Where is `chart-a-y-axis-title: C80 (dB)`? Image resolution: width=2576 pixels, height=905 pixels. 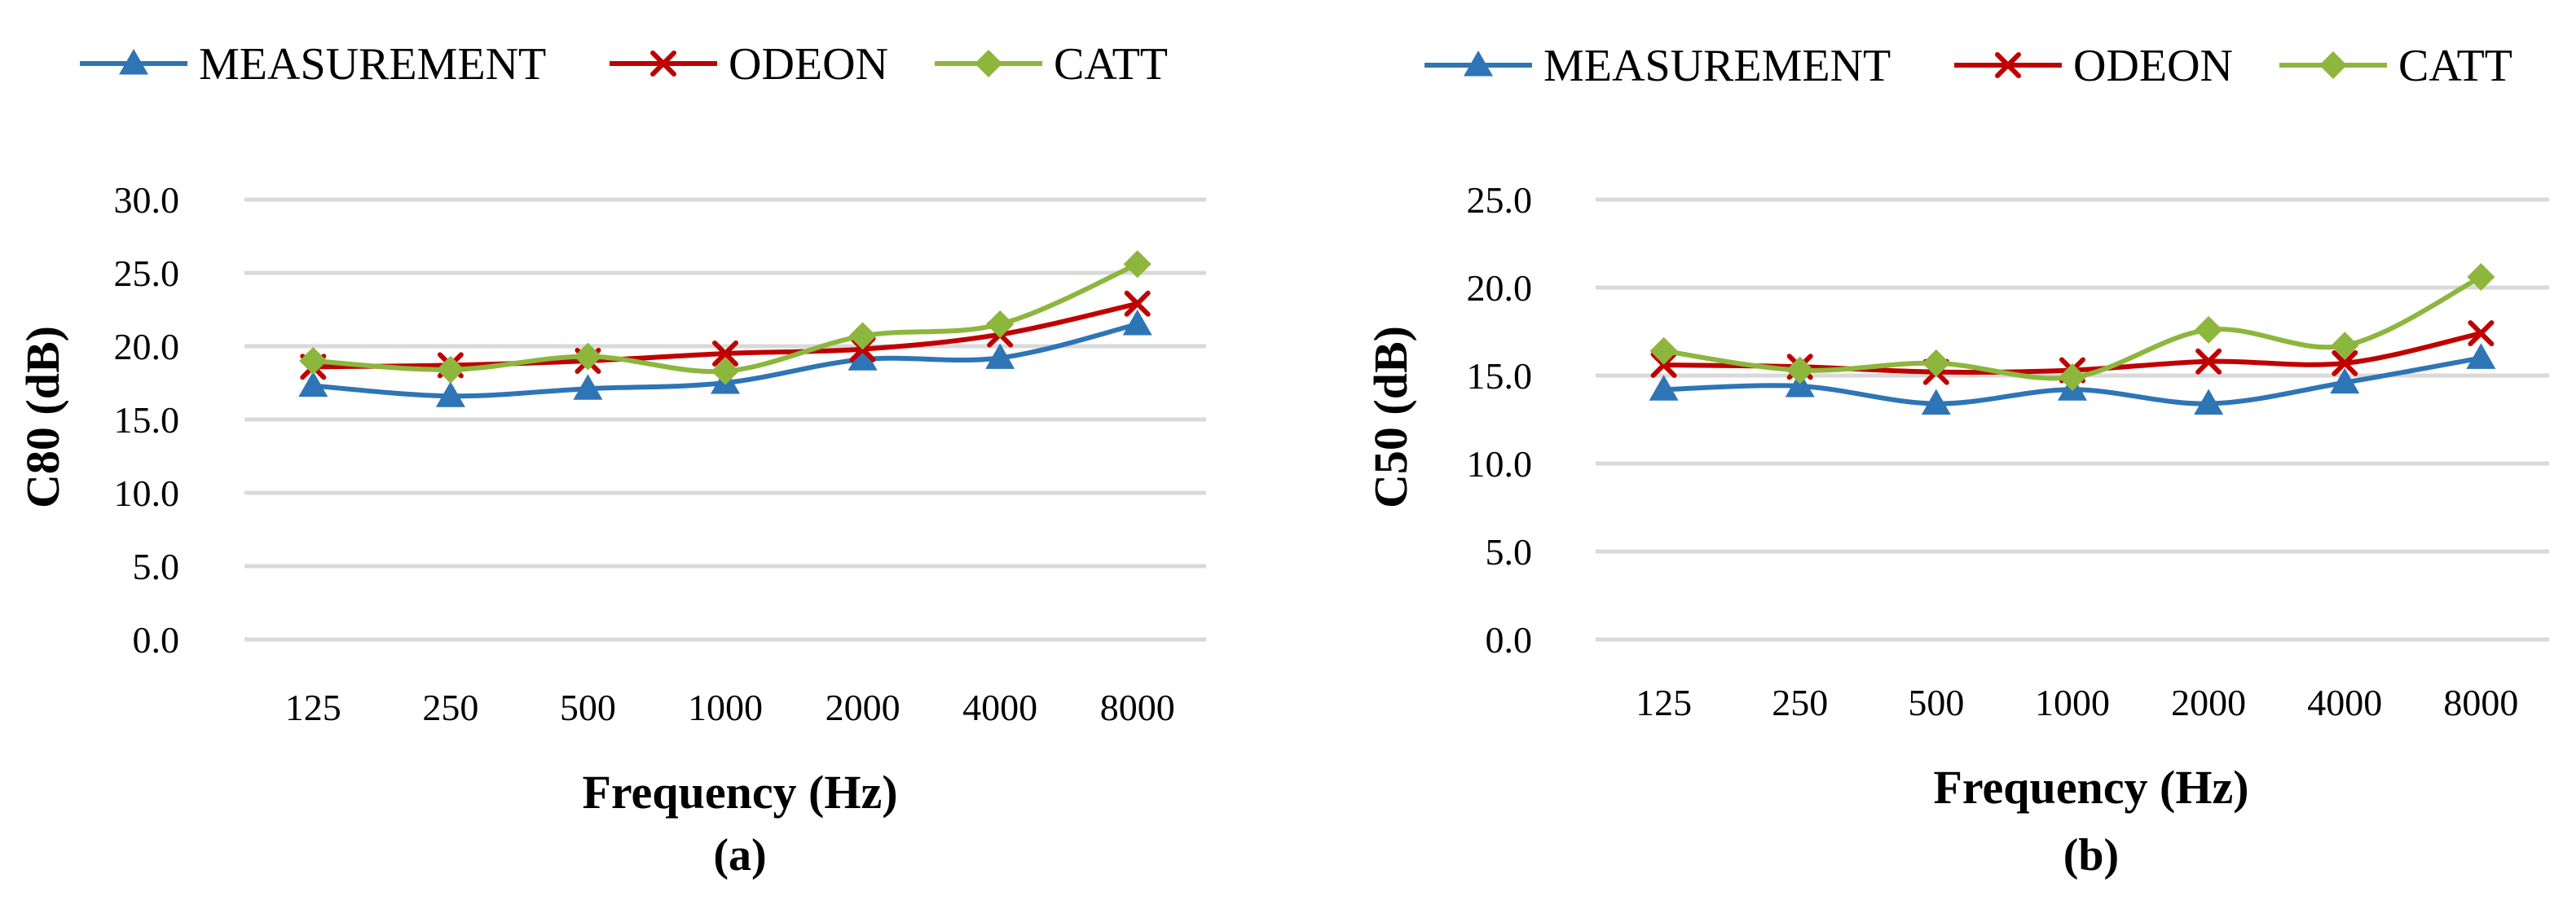
chart-a-y-axis-title: C80 (dB) is located at coordinates (43, 417).